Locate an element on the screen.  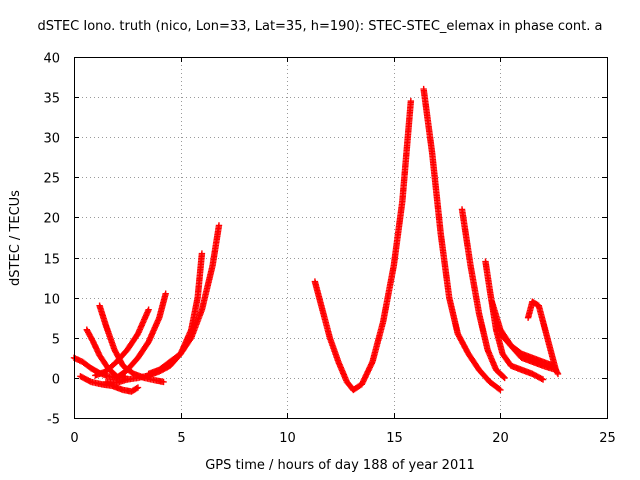
series-arc-i is located at coordinates (363, 245).